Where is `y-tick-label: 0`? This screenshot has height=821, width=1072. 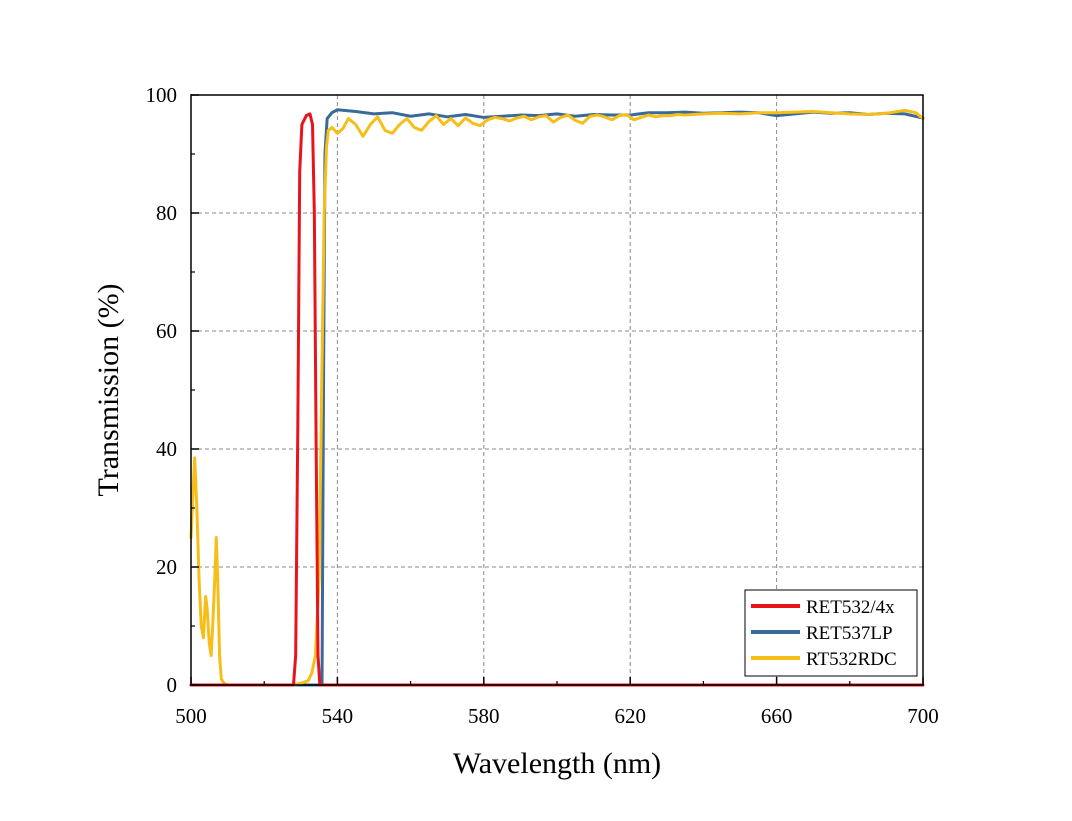 y-tick-label: 0 is located at coordinates (172, 685).